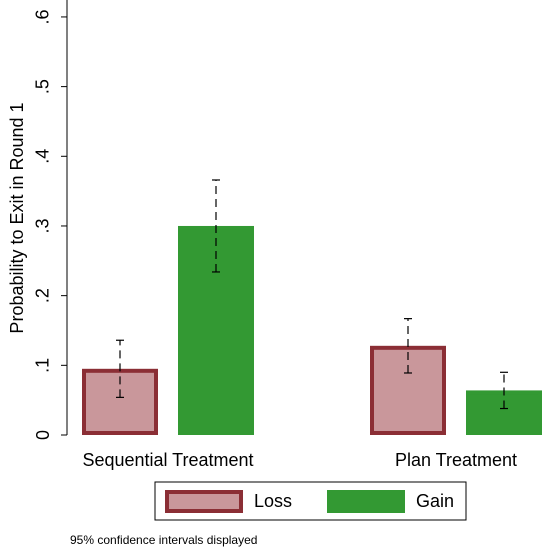 This screenshot has width=547, height=552. What do you see at coordinates (273, 501) in the screenshot?
I see `legend-label: Loss` at bounding box center [273, 501].